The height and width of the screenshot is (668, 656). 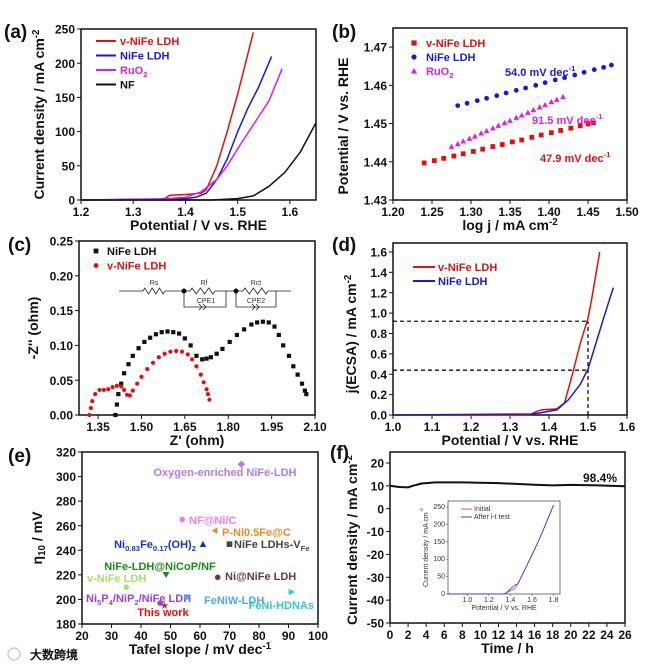 I want to click on y-tick-label: 1.47, so click(x=376, y=48).